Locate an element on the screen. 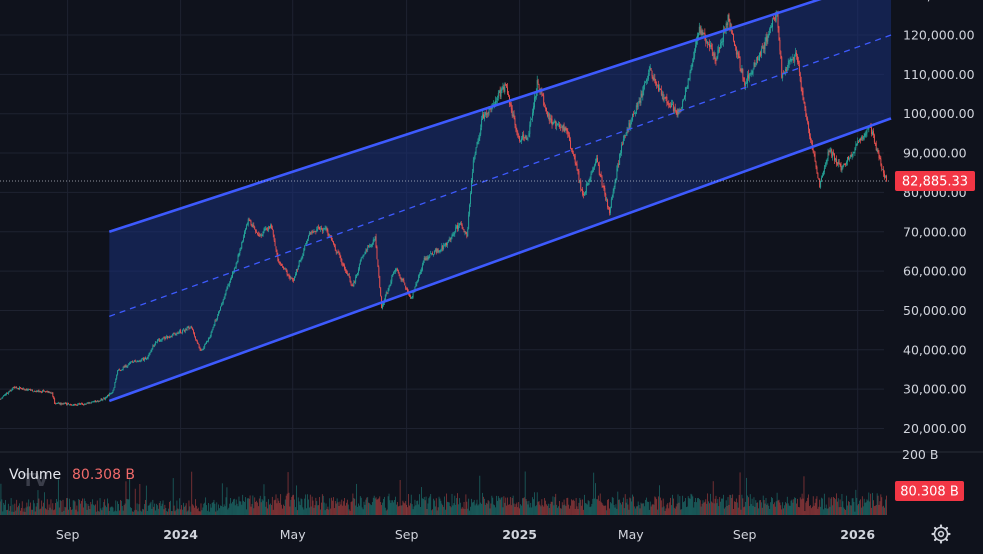  settings-gear-icon is located at coordinates (941, 534).